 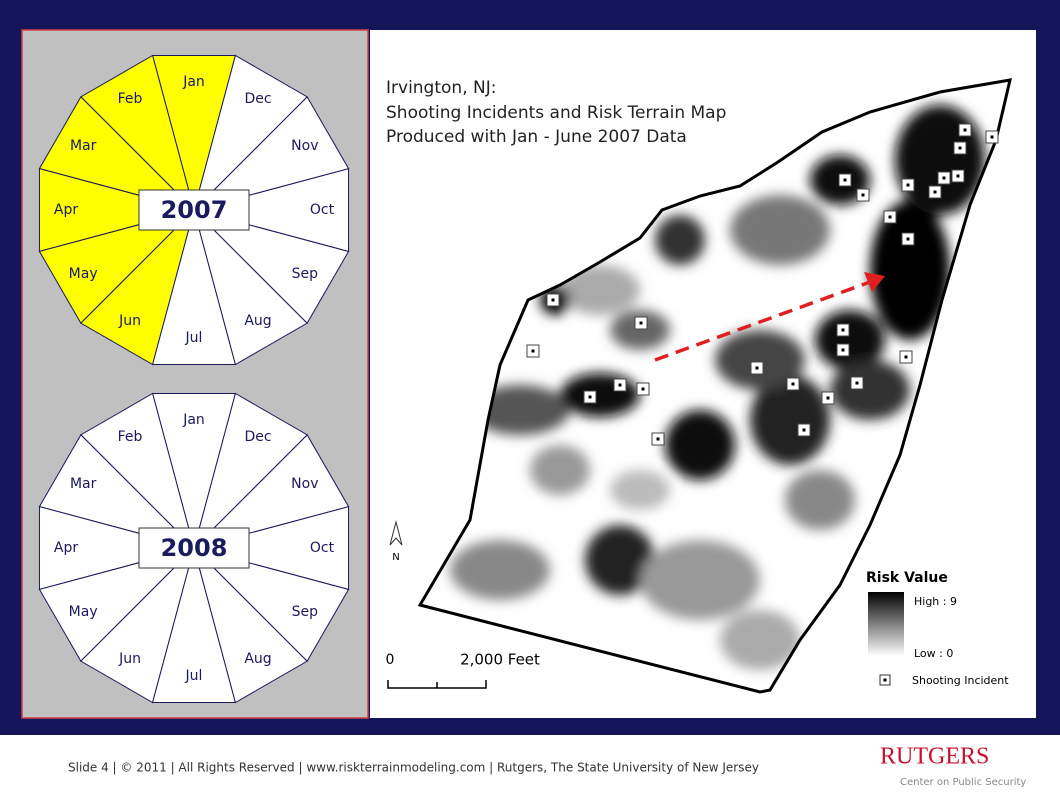 What do you see at coordinates (935, 601) in the screenshot?
I see `legend-high: High : 9` at bounding box center [935, 601].